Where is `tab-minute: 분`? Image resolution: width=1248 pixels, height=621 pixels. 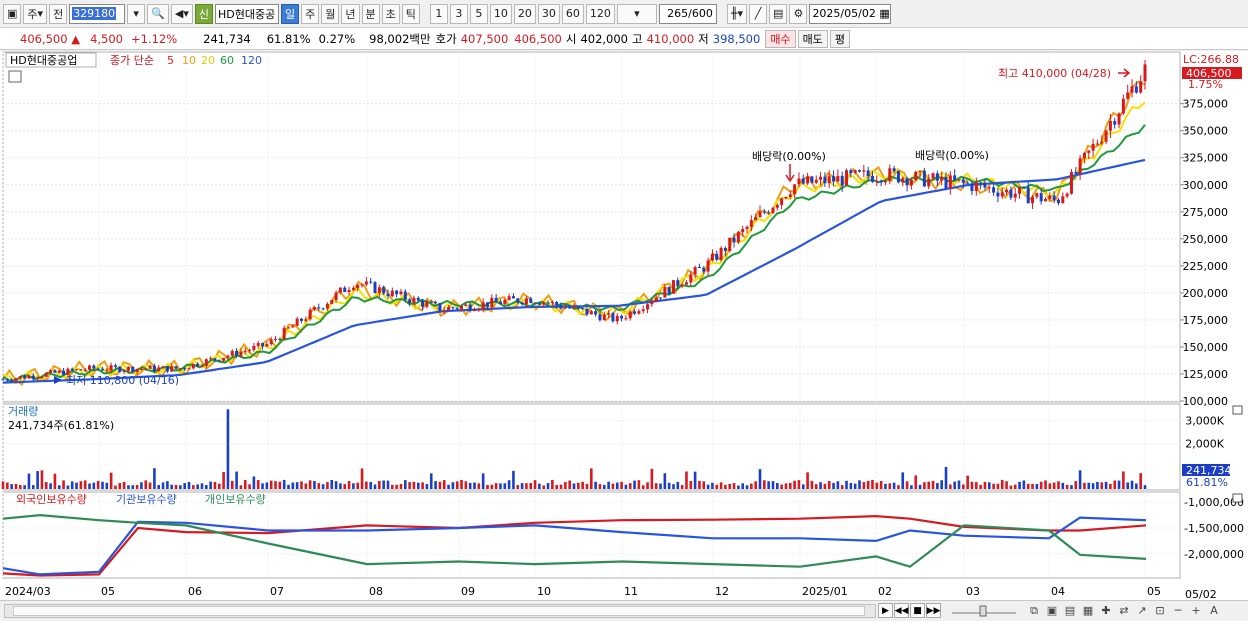
tab-minute: 분 is located at coordinates (370, 13).